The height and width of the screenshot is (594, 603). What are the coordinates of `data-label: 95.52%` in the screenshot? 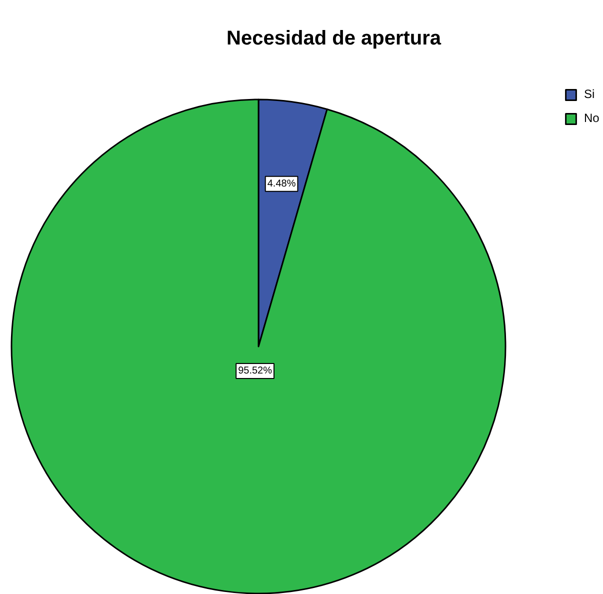 It's located at (255, 370).